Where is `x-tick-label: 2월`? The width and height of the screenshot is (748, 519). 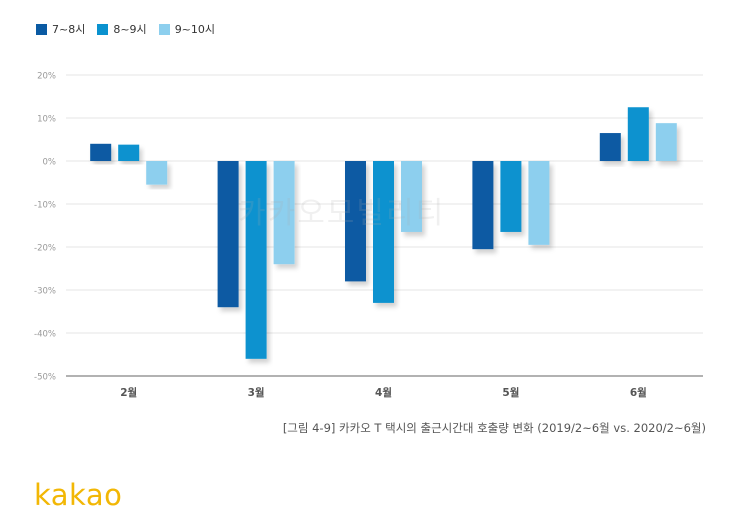
x-tick-label: 2월 is located at coordinates (128, 392).